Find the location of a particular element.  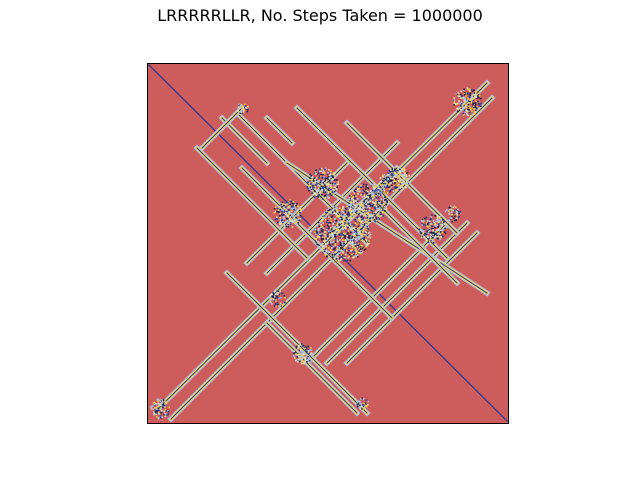

ant-trail-segment is located at coordinates (397, 293).